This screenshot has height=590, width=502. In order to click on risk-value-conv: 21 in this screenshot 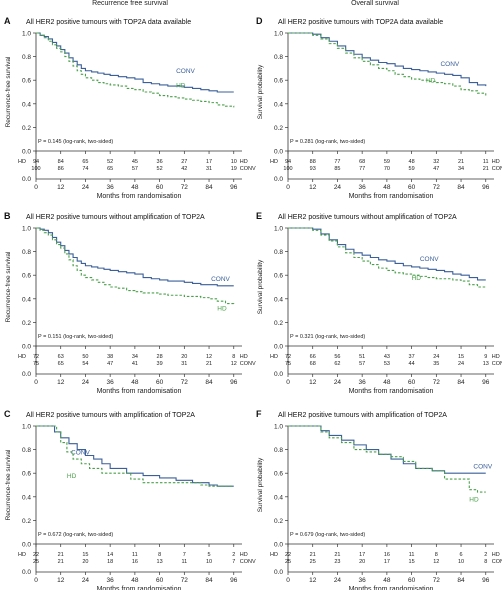, I will do `click(486, 169)`.